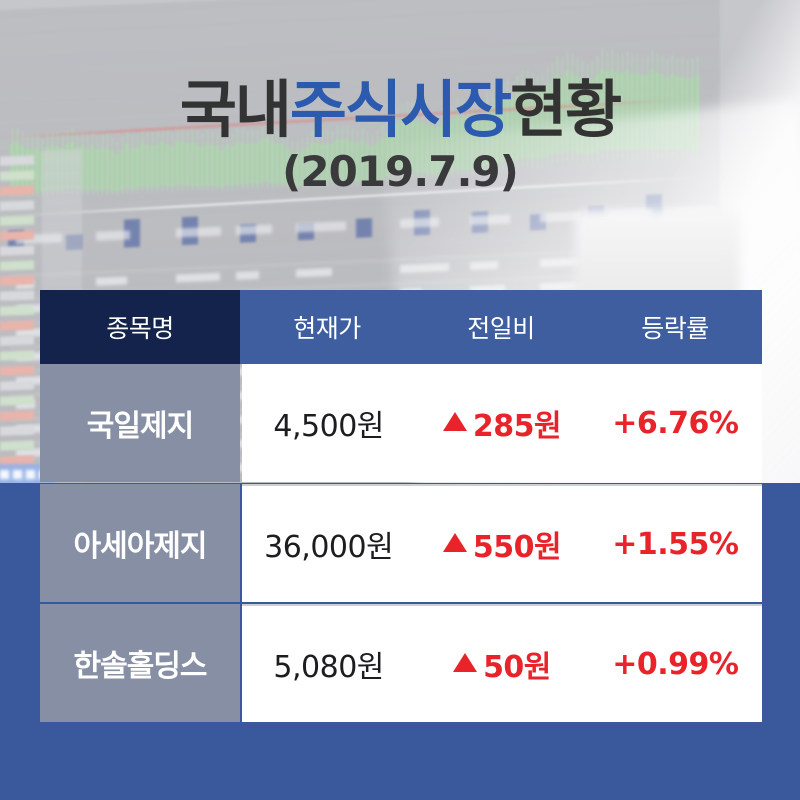 The image size is (800, 800). I want to click on title-segment-stockmarket: 주식시장, so click(400, 109).